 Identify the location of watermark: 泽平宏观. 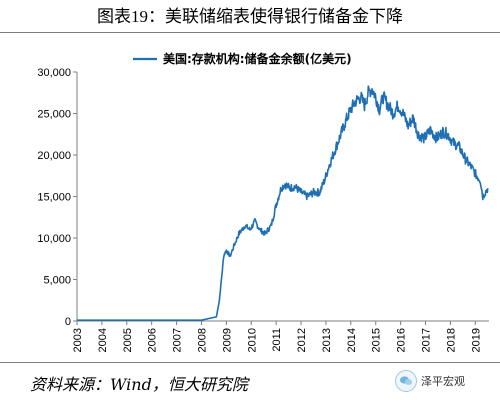
(430, 381).